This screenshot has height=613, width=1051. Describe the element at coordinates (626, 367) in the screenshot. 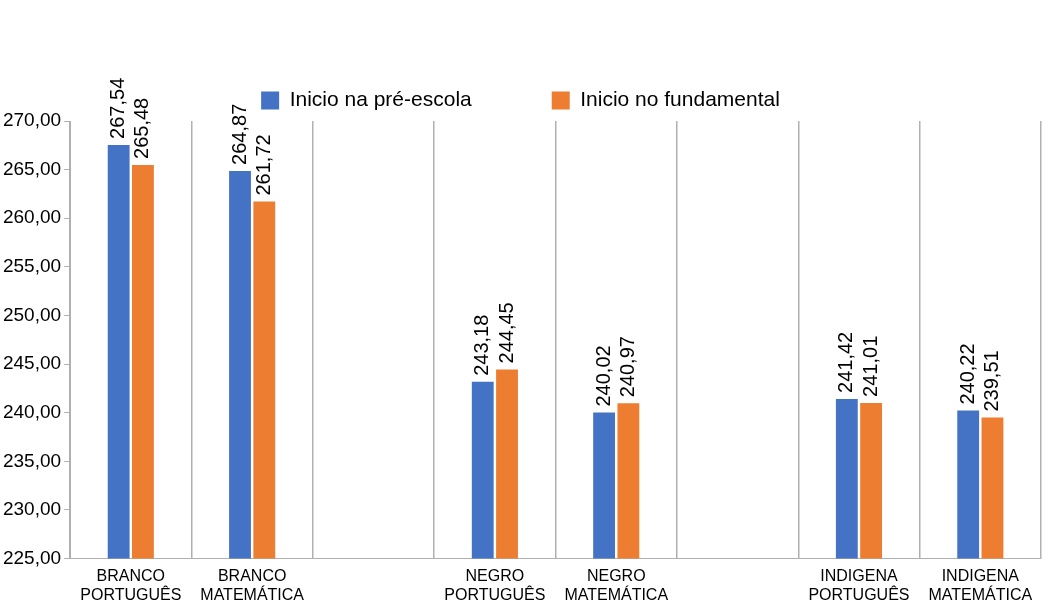

I see `data-label: 240,97` at that location.